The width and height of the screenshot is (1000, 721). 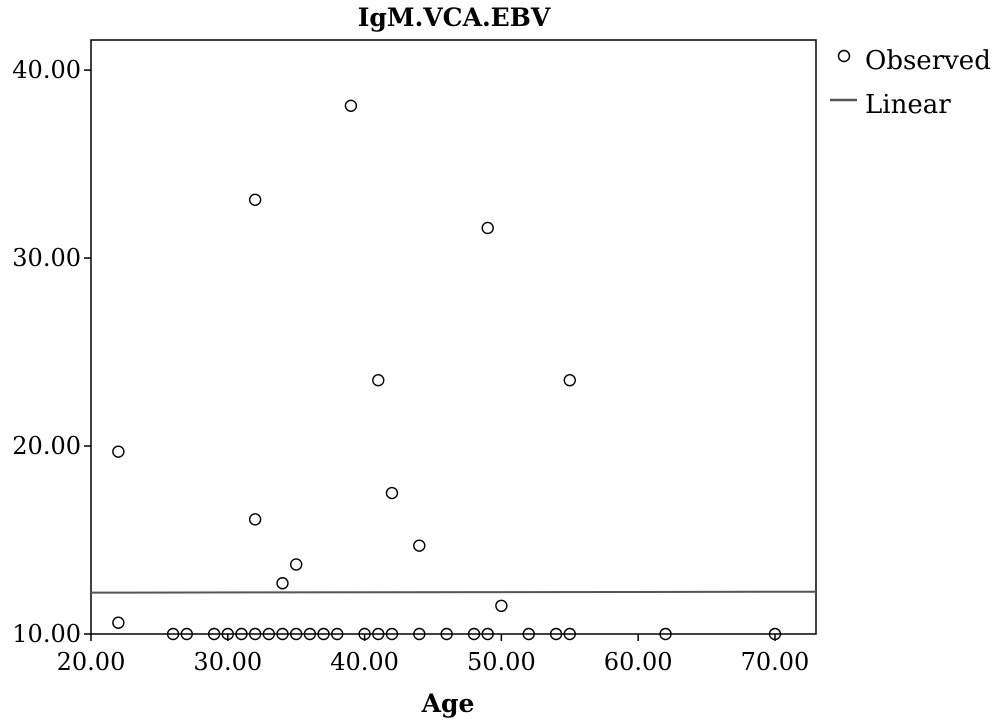 What do you see at coordinates (775, 662) in the screenshot?
I see `x-tick-label: 70.00` at bounding box center [775, 662].